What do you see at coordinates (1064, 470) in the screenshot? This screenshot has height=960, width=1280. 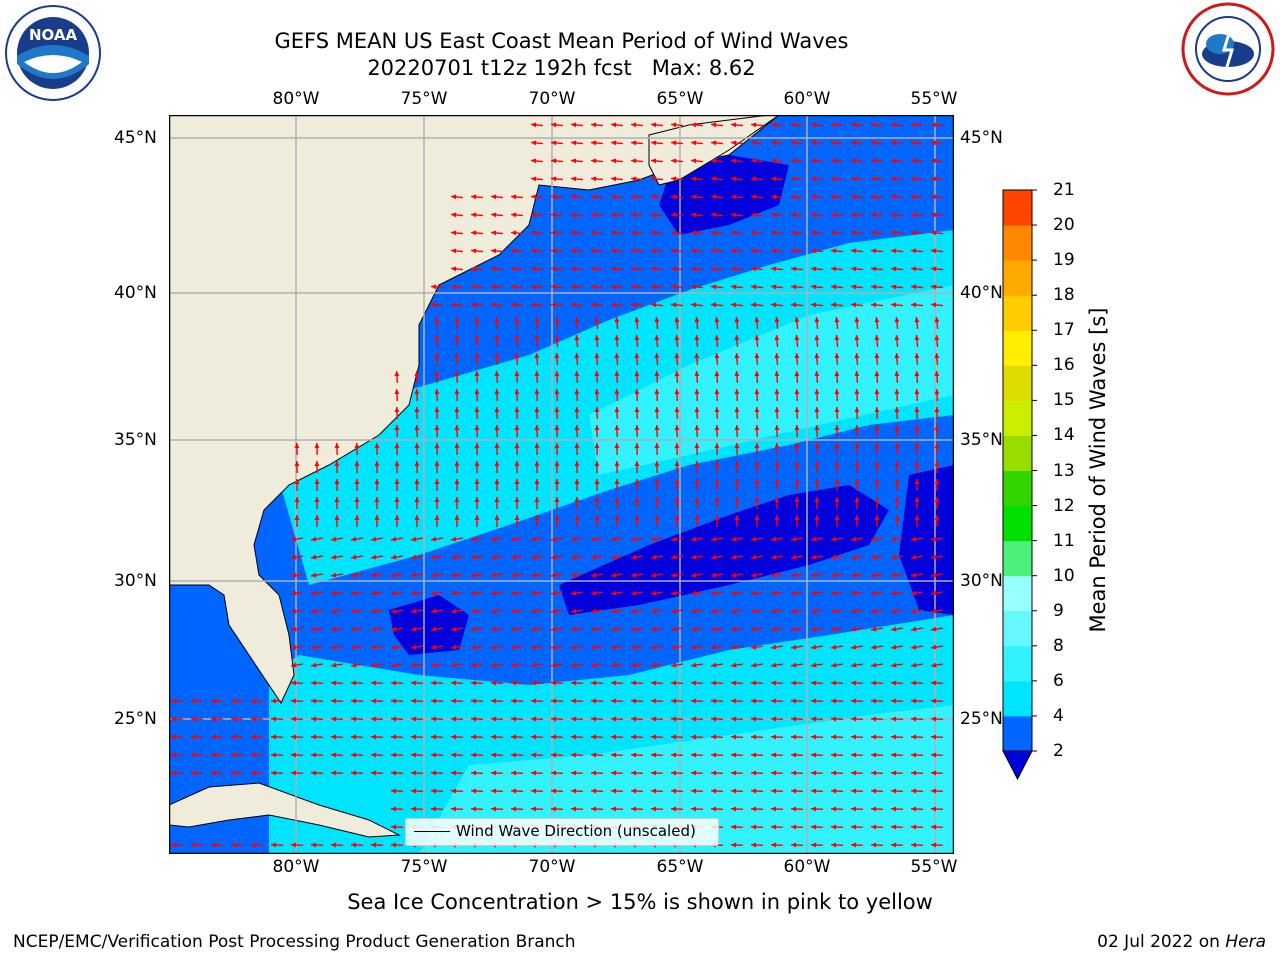 I see `colorbar-tick-label: 13` at bounding box center [1064, 470].